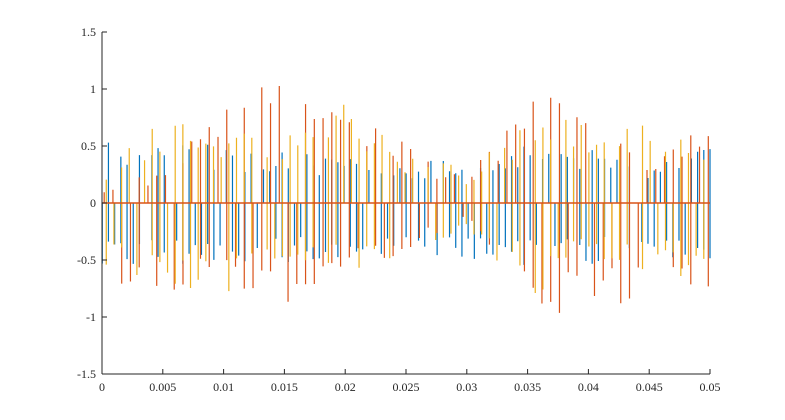 The height and width of the screenshot is (420, 785). I want to click on x-tick-label: 0.04, so click(588, 387).